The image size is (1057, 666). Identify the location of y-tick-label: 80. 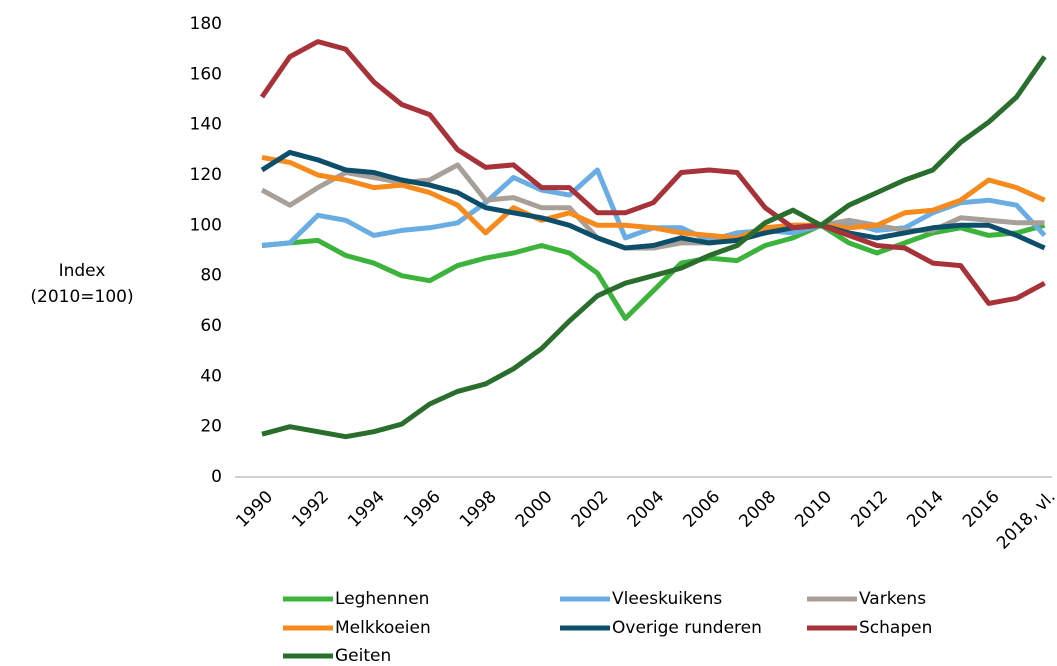
(211, 276).